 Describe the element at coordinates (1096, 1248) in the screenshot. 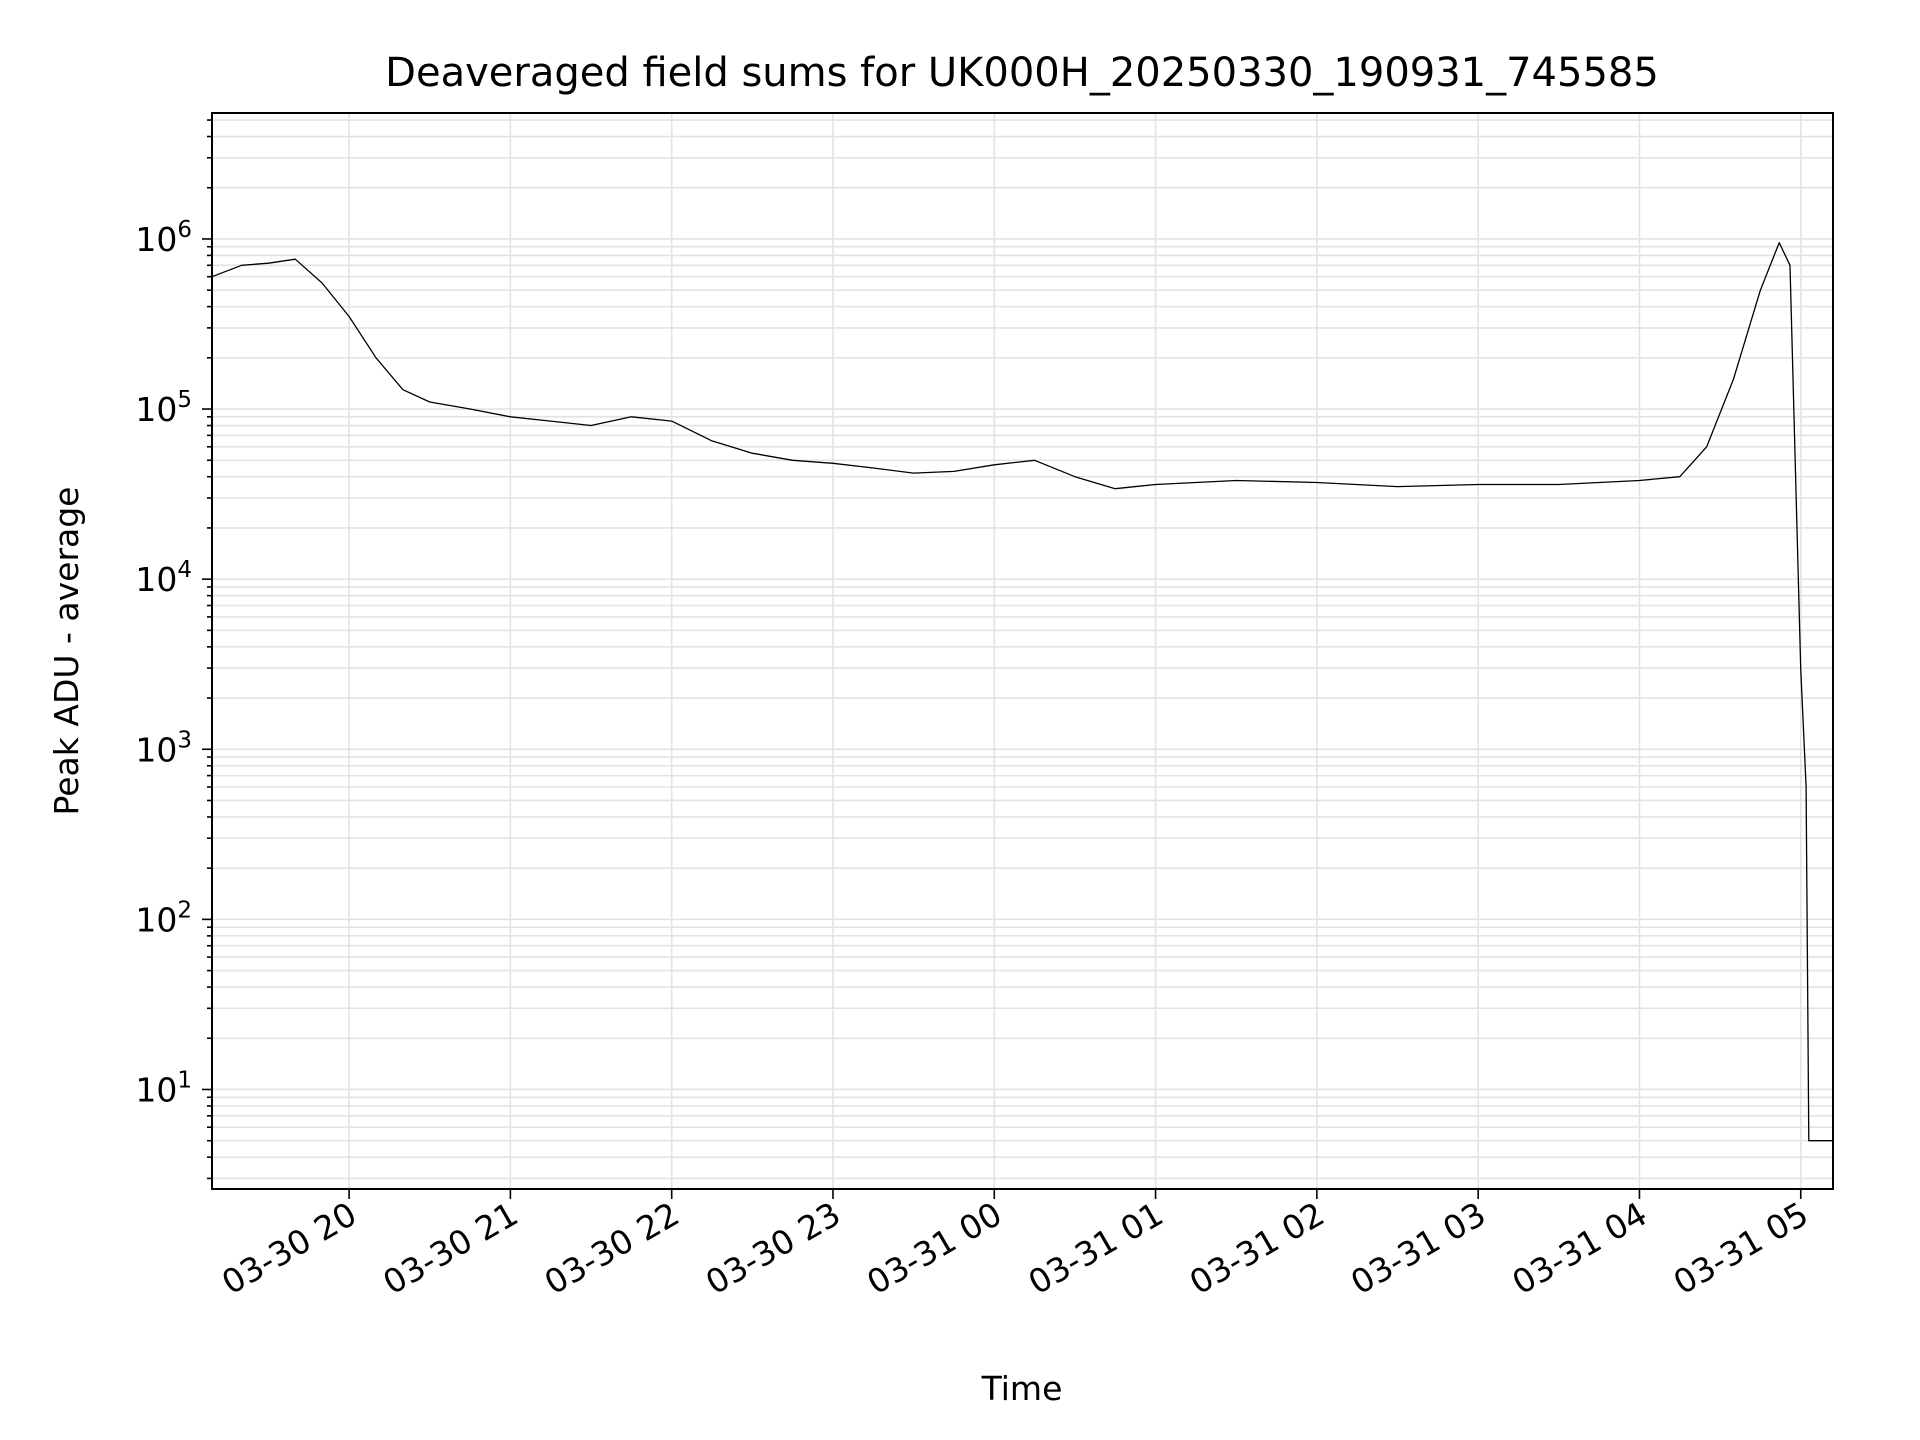

I see `x-tick-label: 03-31 01` at that location.